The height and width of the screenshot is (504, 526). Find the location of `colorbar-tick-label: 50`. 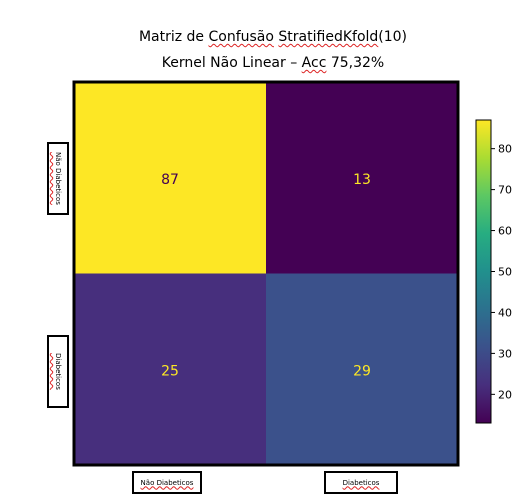

colorbar-tick-label: 50 is located at coordinates (505, 272).